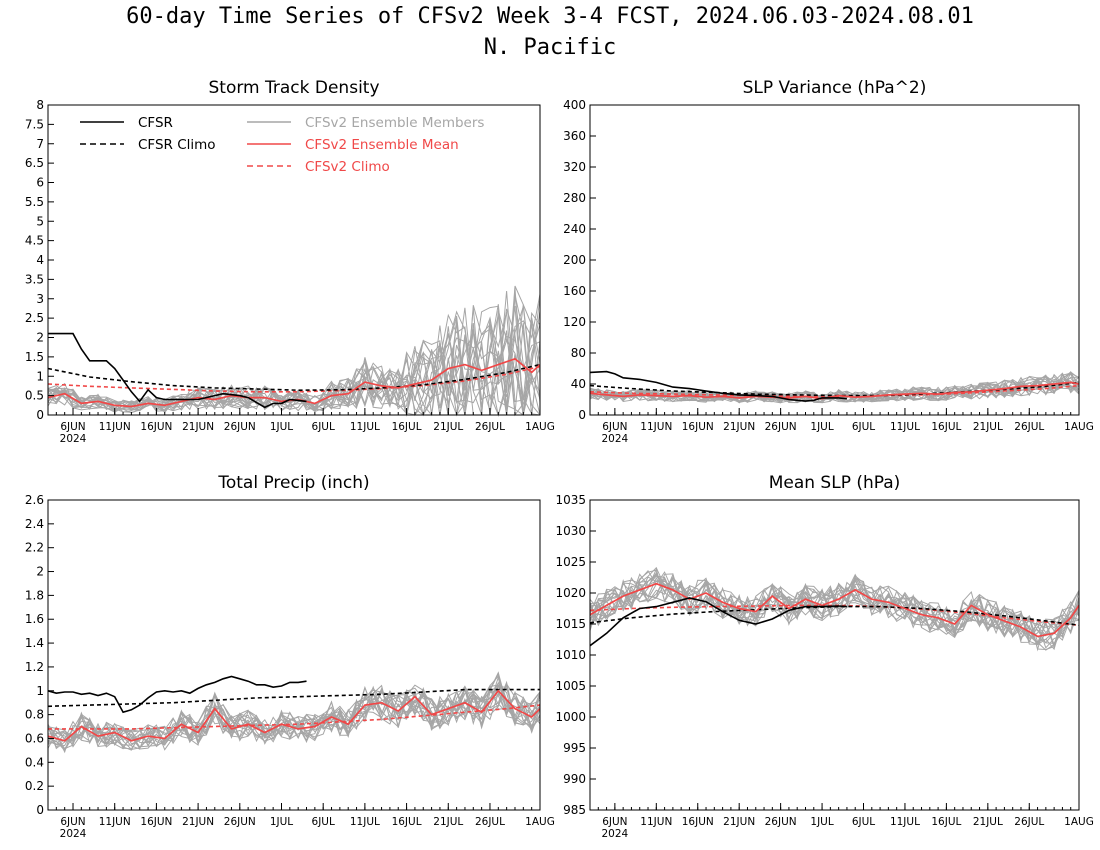 Image resolution: width=1100 pixels, height=850 pixels. What do you see at coordinates (570, 500) in the screenshot?
I see `y-tick-label: 1035` at bounding box center [570, 500].